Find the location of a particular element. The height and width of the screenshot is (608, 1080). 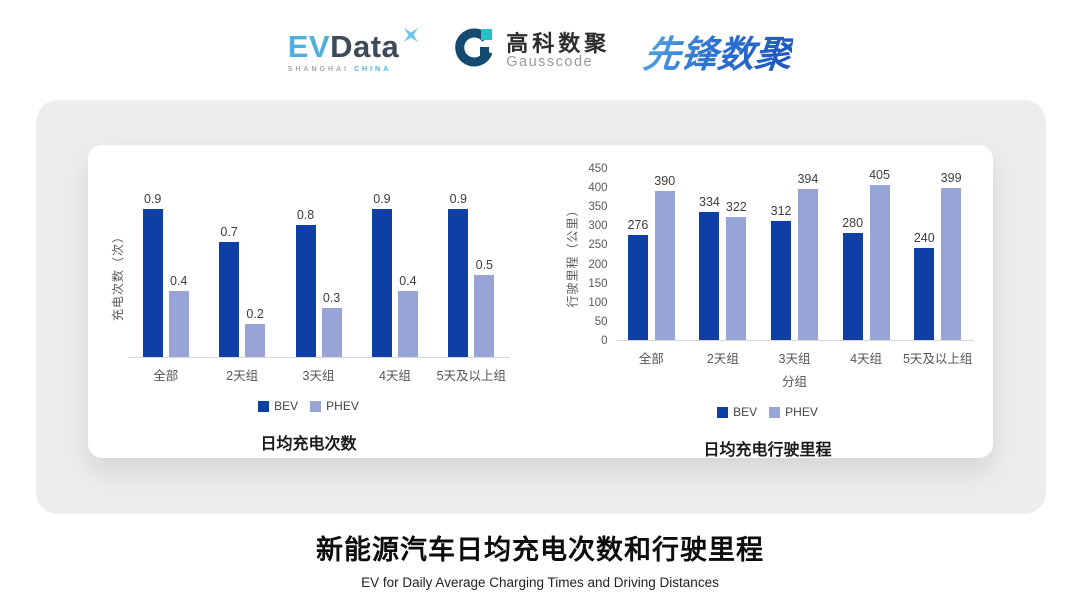

bar-value-label: 322 is located at coordinates (736, 206).